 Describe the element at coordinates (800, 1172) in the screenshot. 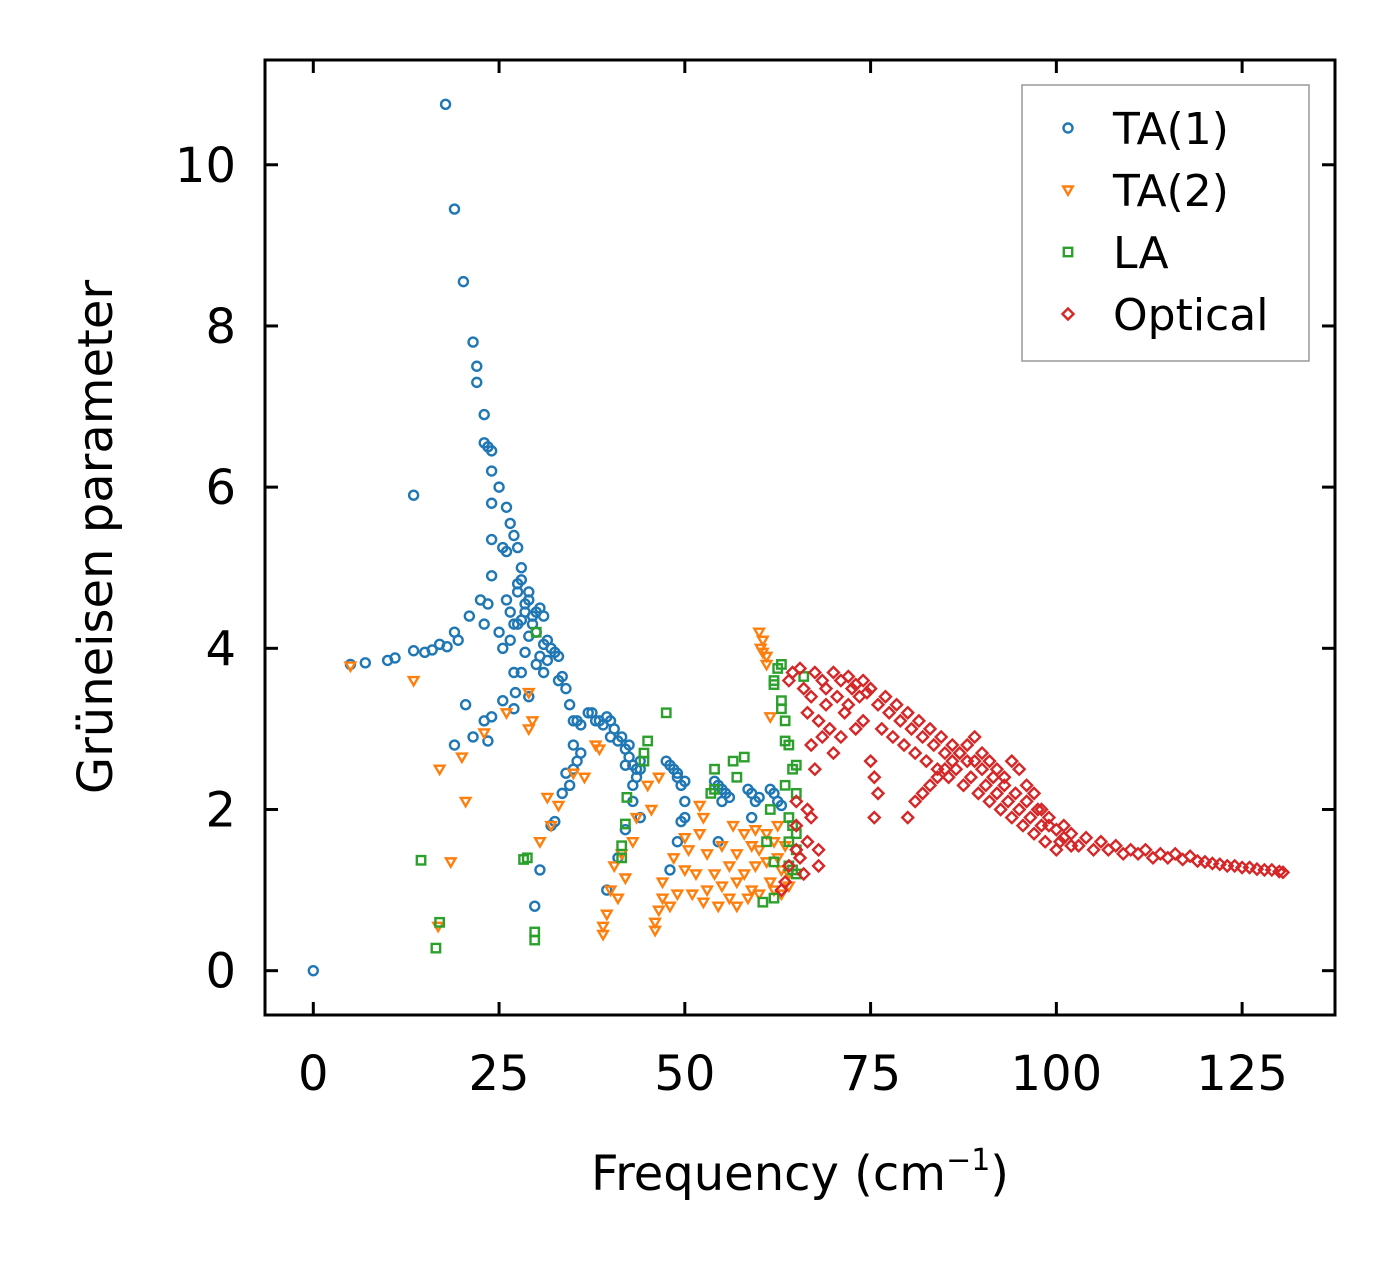

I see `x-axis-title: Frequency (cm−1)` at that location.